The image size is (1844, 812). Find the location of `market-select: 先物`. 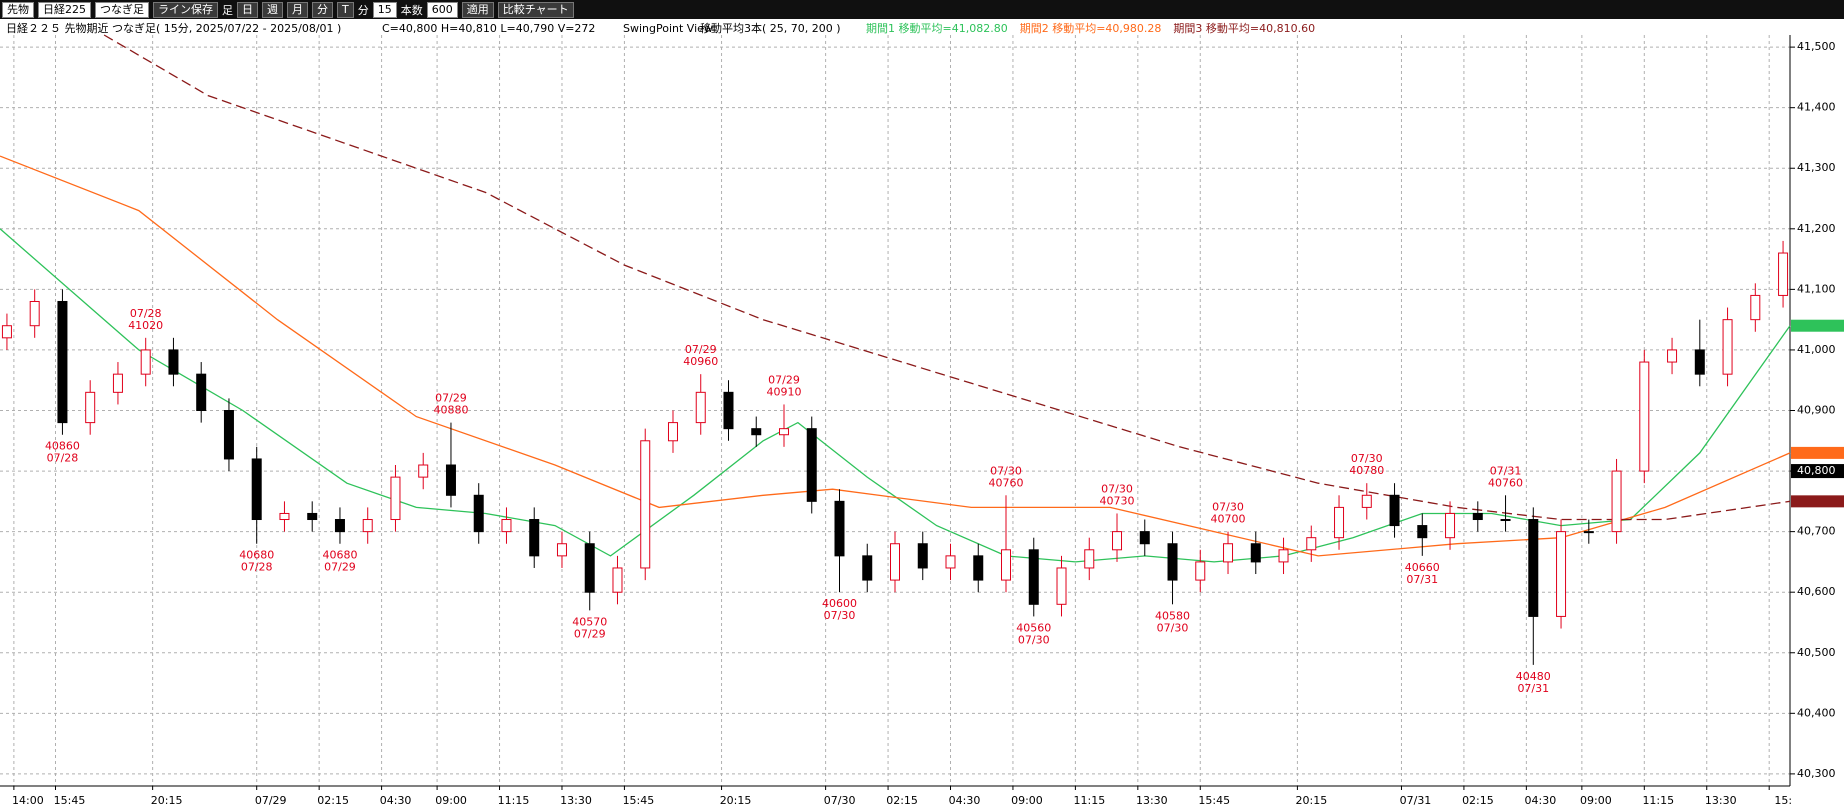

market-select: 先物 is located at coordinates (18, 9).